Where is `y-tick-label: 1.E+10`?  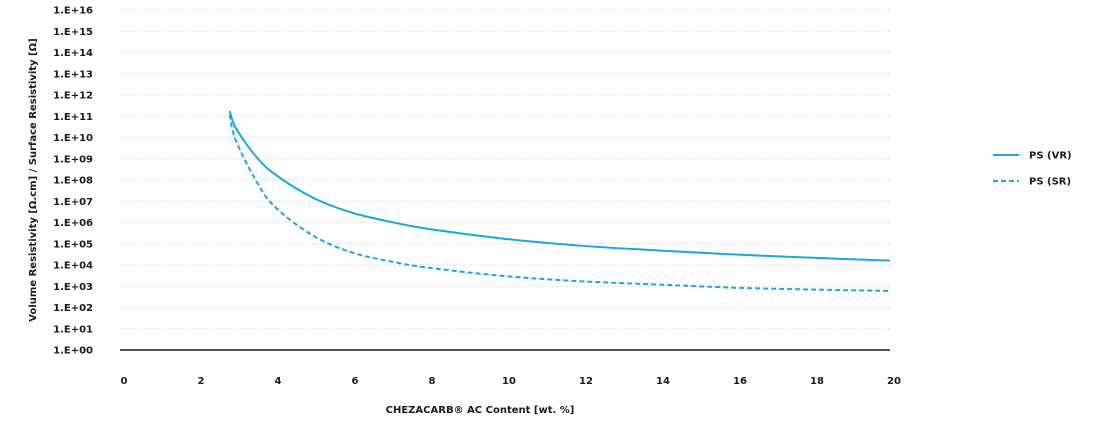
y-tick-label: 1.E+10 is located at coordinates (73, 138).